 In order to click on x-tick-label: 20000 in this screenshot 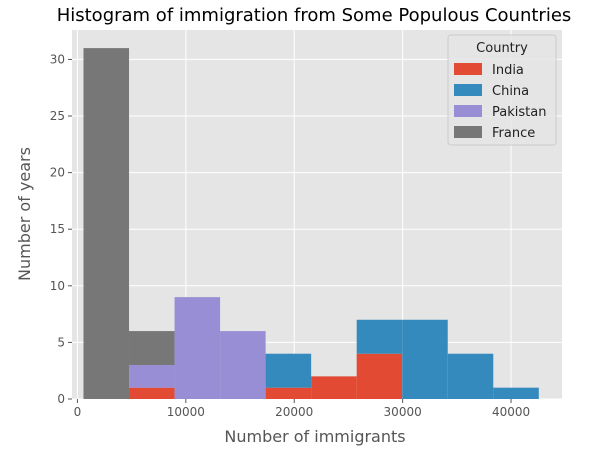, I will do `click(294, 412)`.